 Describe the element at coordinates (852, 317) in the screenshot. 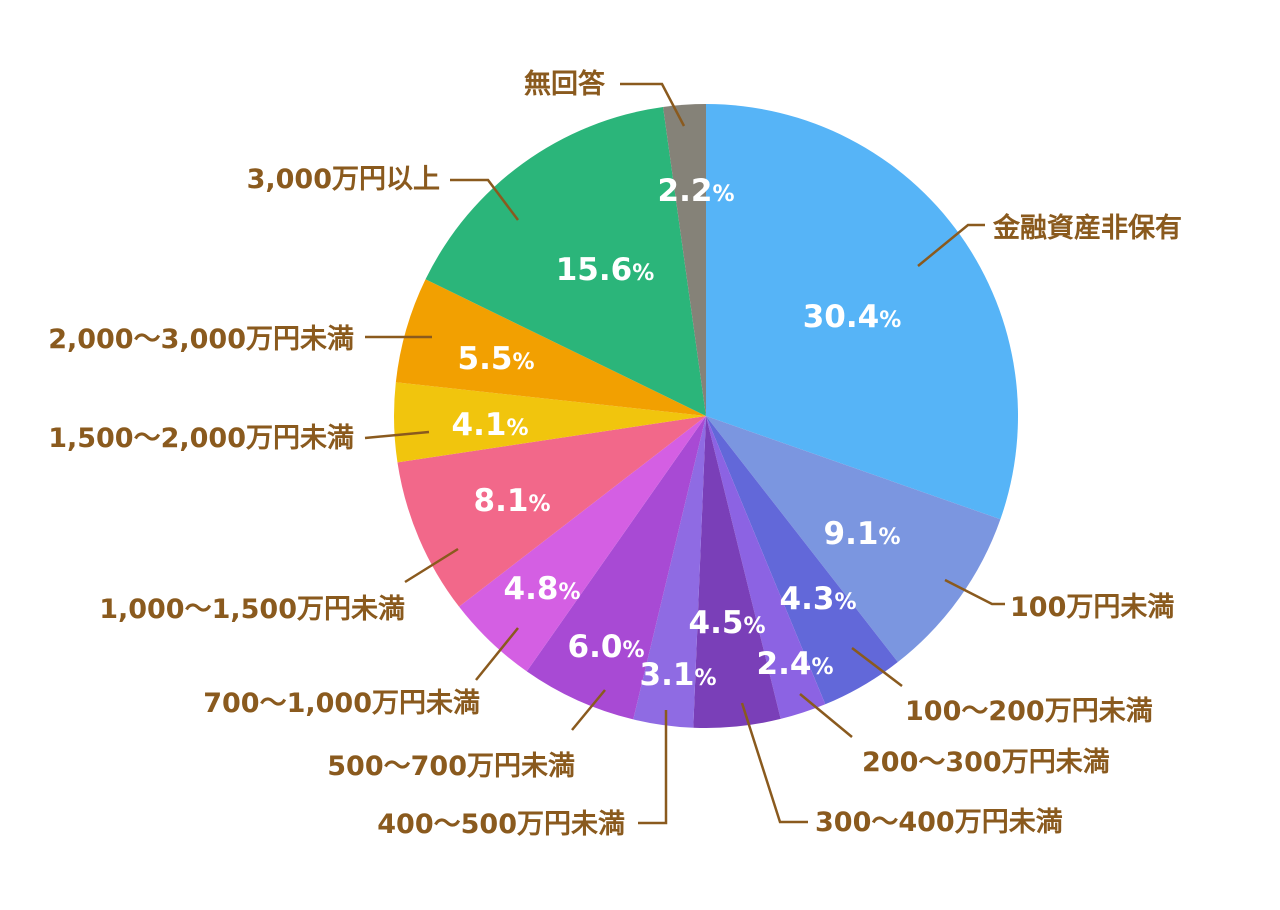

I see `value-label-1: 30.4%` at that location.